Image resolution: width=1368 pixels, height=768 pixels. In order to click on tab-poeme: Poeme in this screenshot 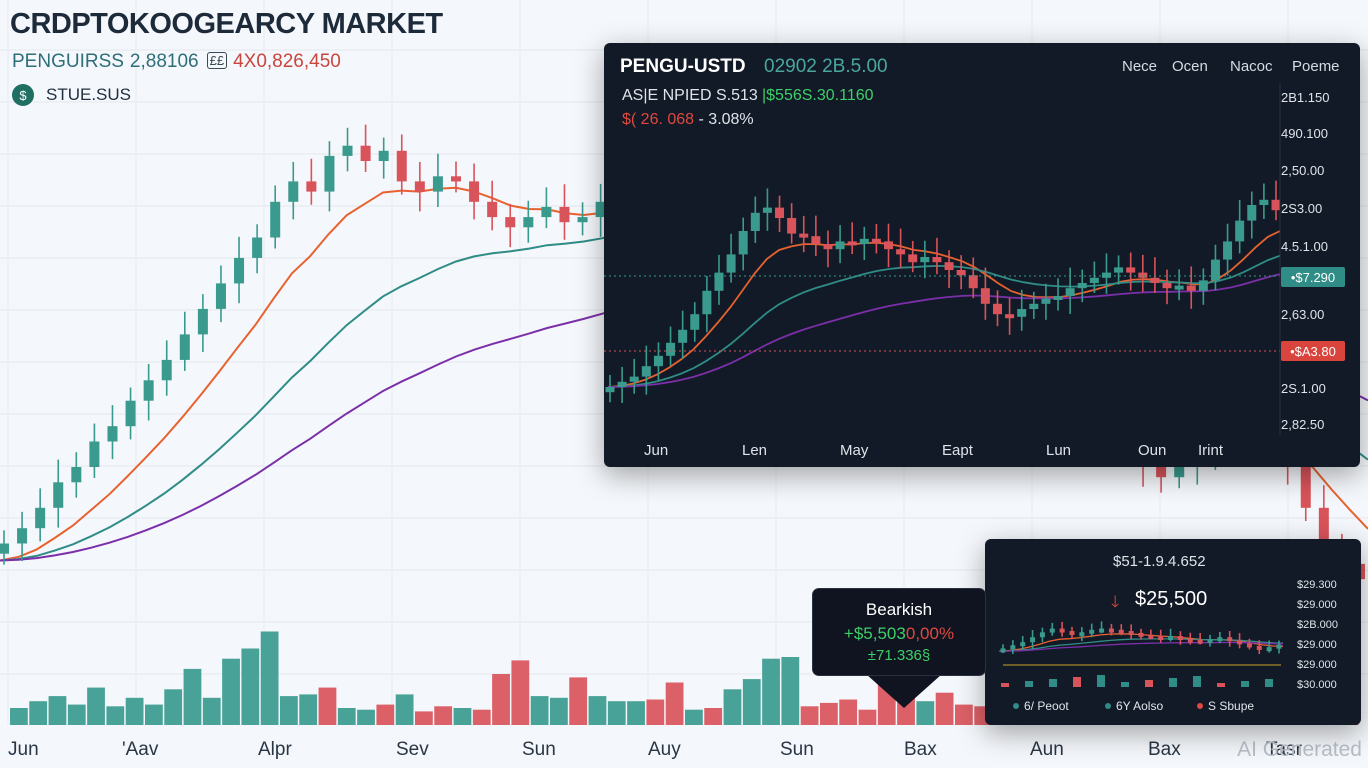, I will do `click(1316, 66)`.